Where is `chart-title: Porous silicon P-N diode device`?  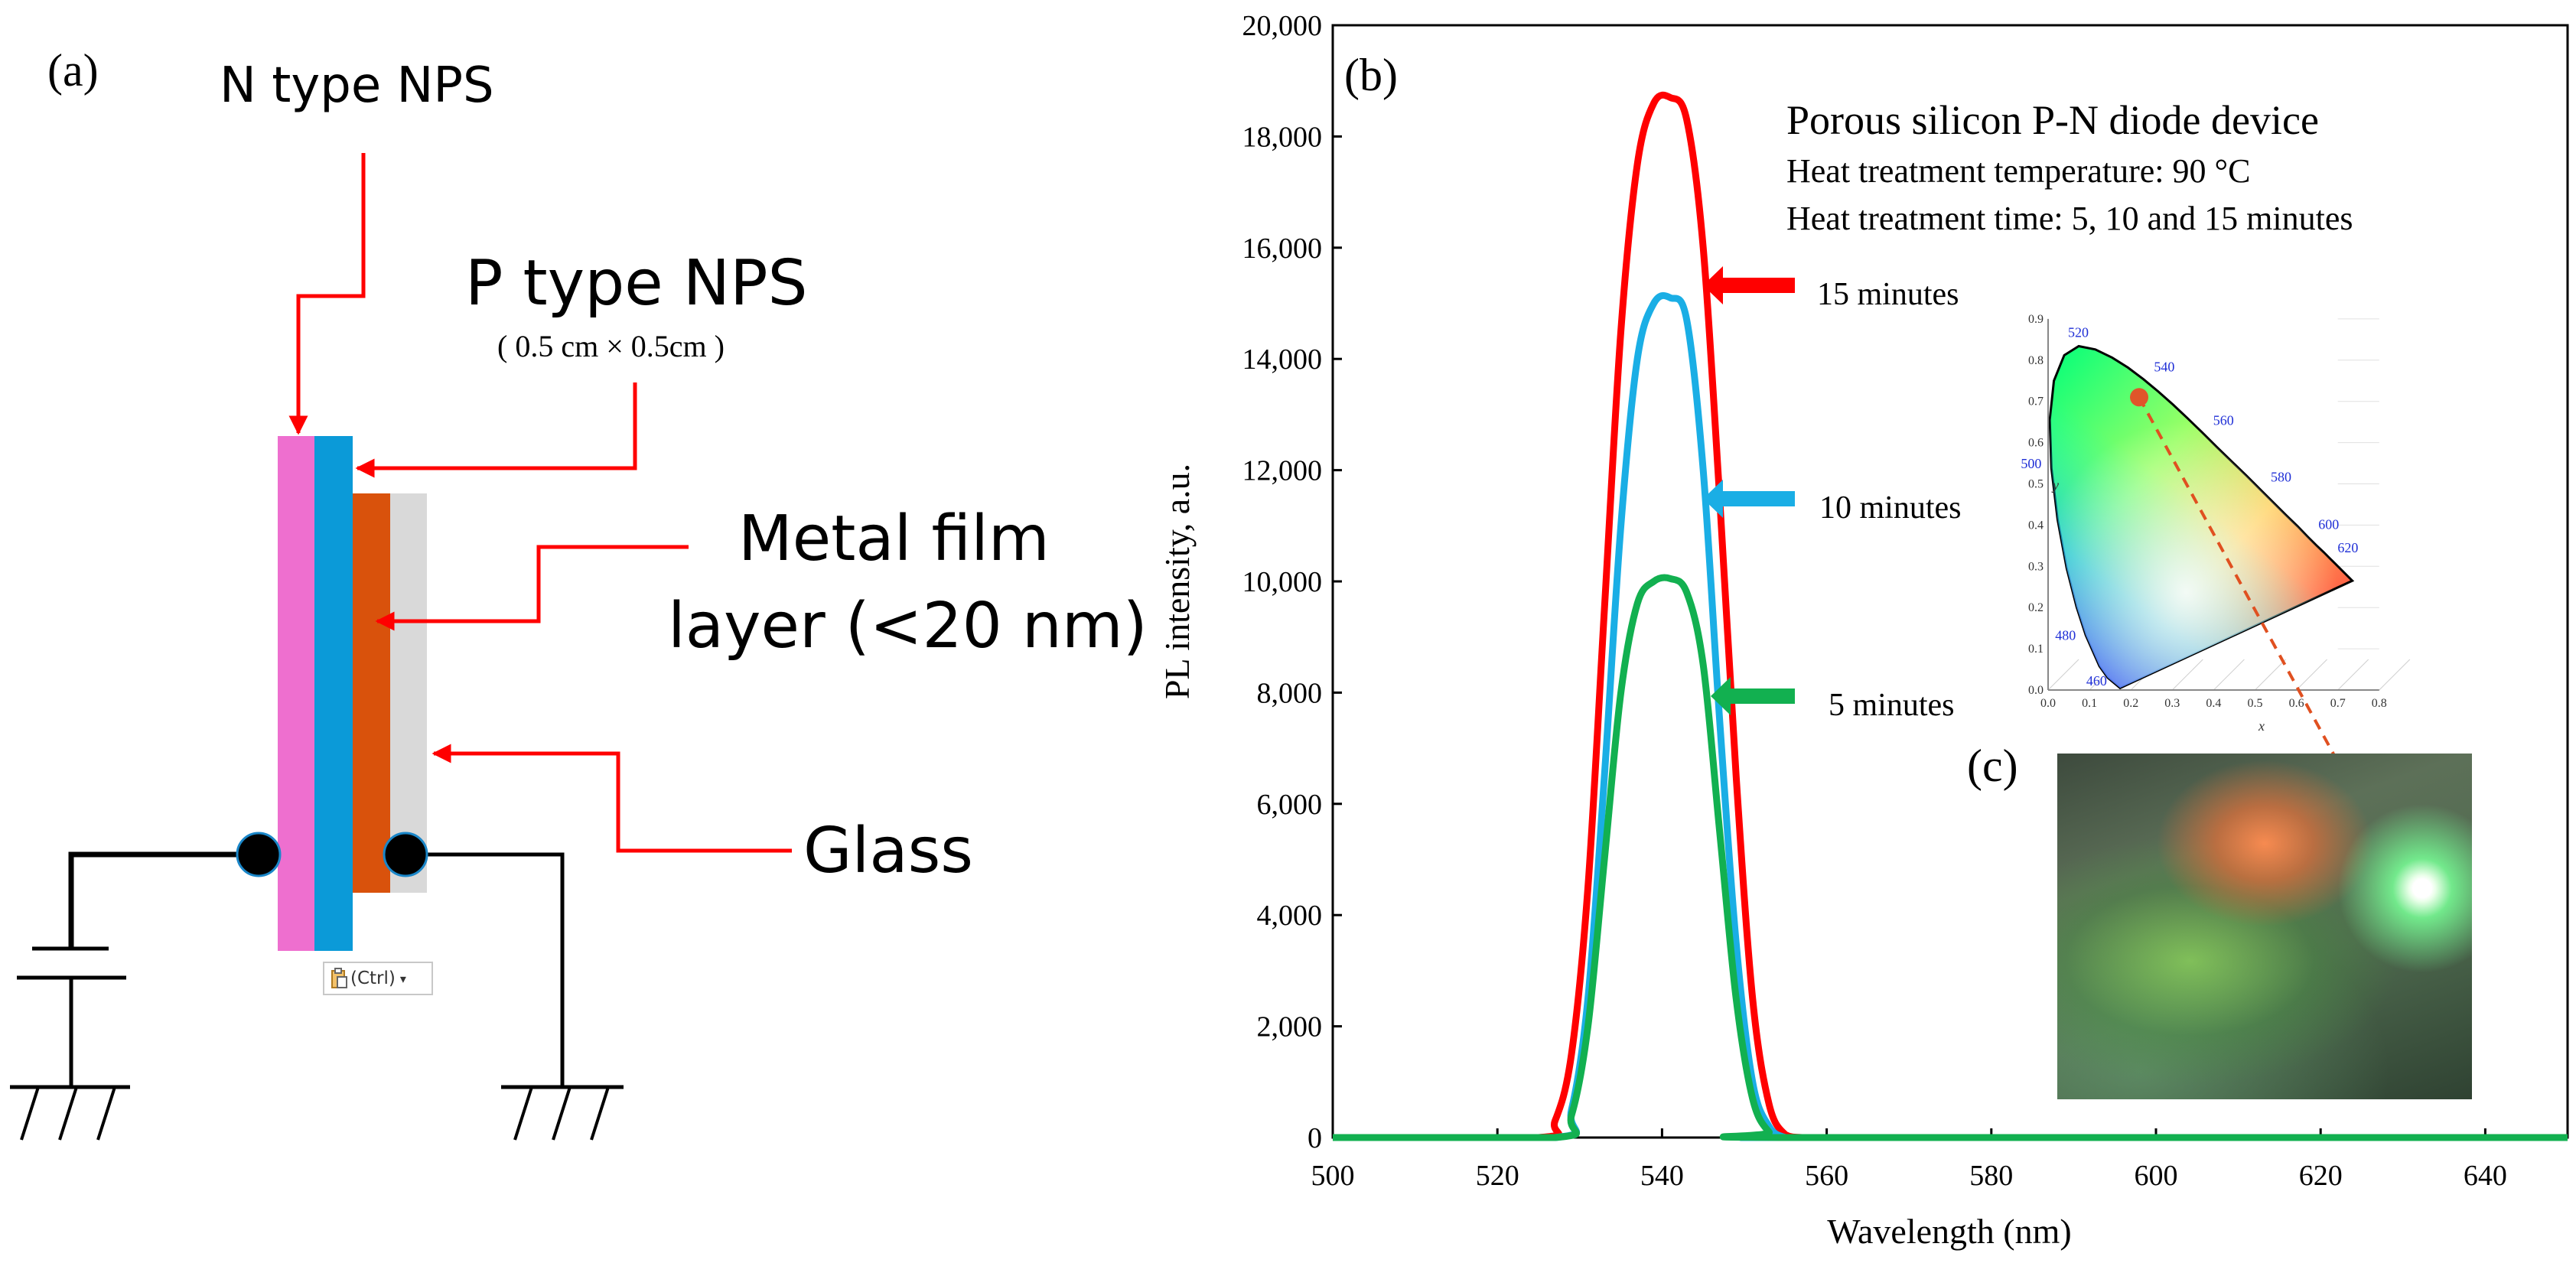 chart-title: Porous silicon P-N diode device is located at coordinates (2053, 120).